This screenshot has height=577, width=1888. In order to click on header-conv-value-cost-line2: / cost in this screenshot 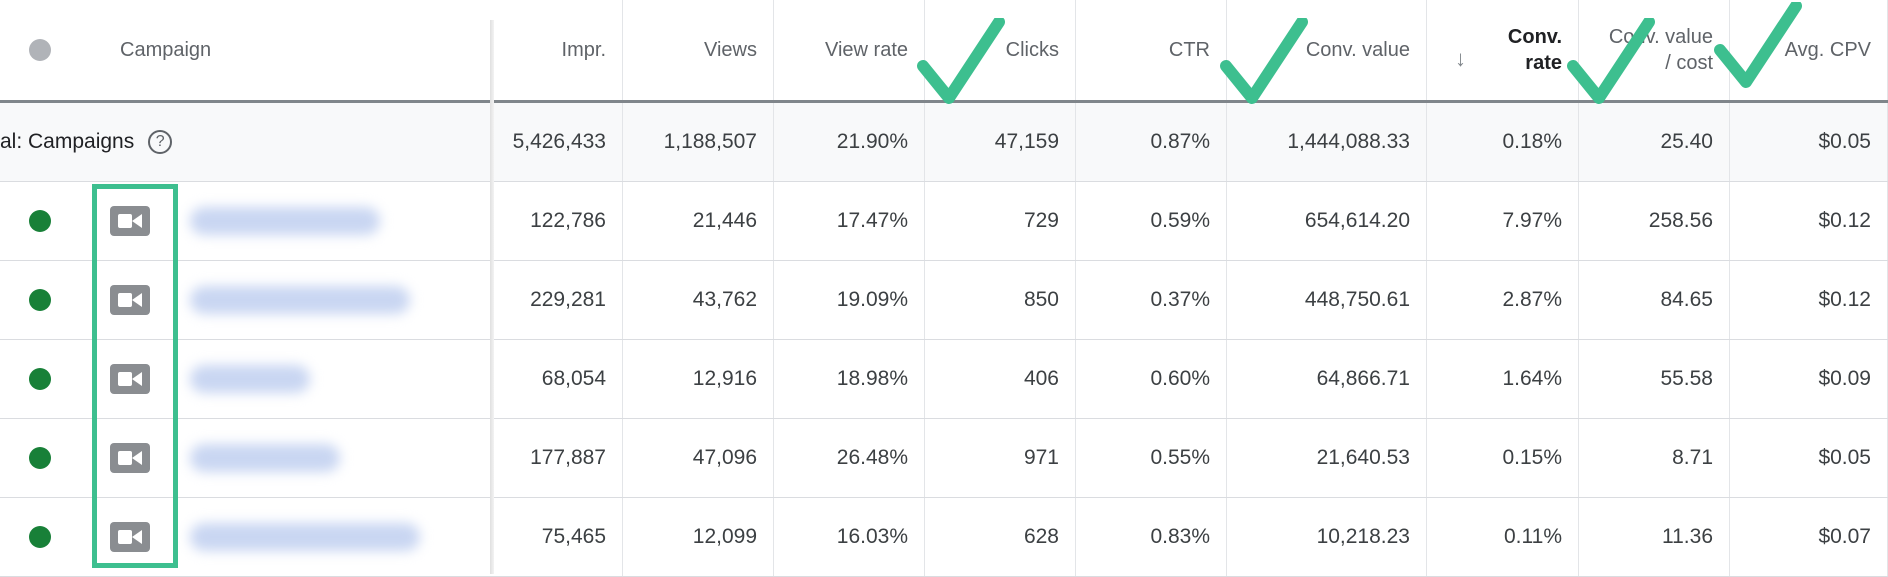, I will do `click(1689, 63)`.